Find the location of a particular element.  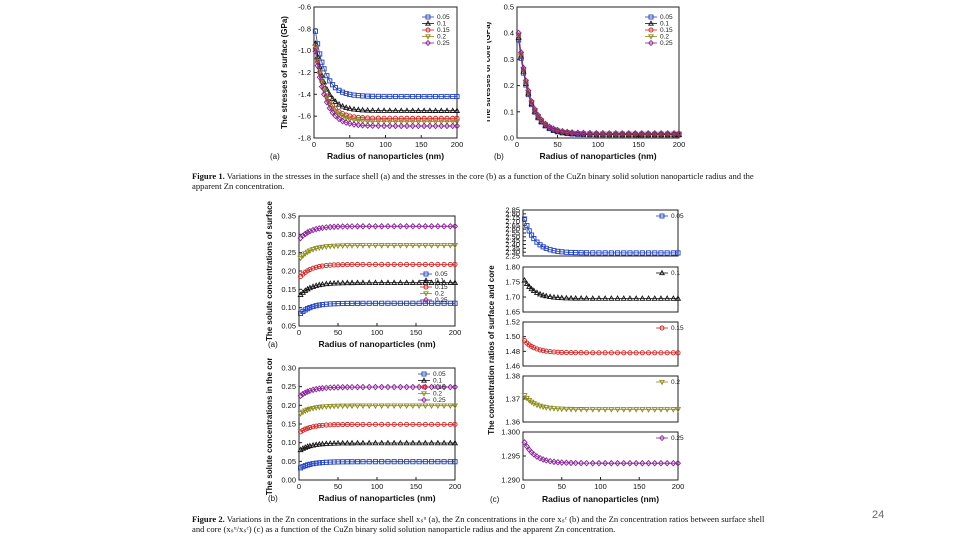

y-axis-label: The solute concentrations of surface is located at coordinates (269, 270).